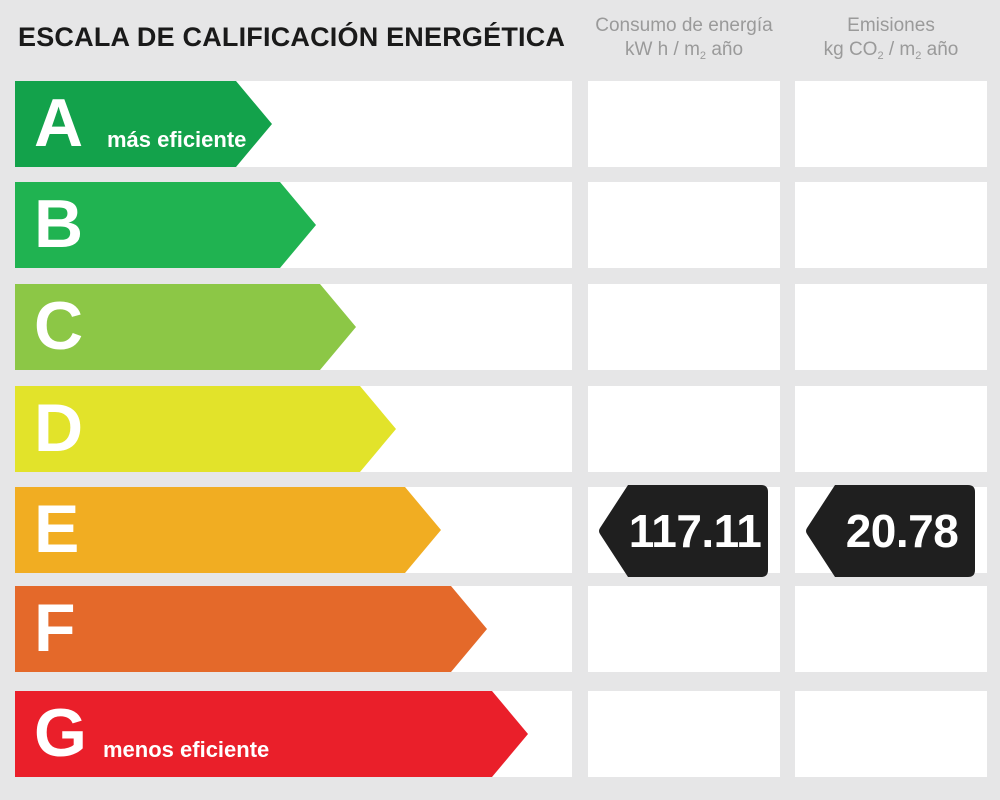 The height and width of the screenshot is (800, 1000). Describe the element at coordinates (684, 25) in the screenshot. I see `consumption-header-line1: Consumo de energía` at that location.